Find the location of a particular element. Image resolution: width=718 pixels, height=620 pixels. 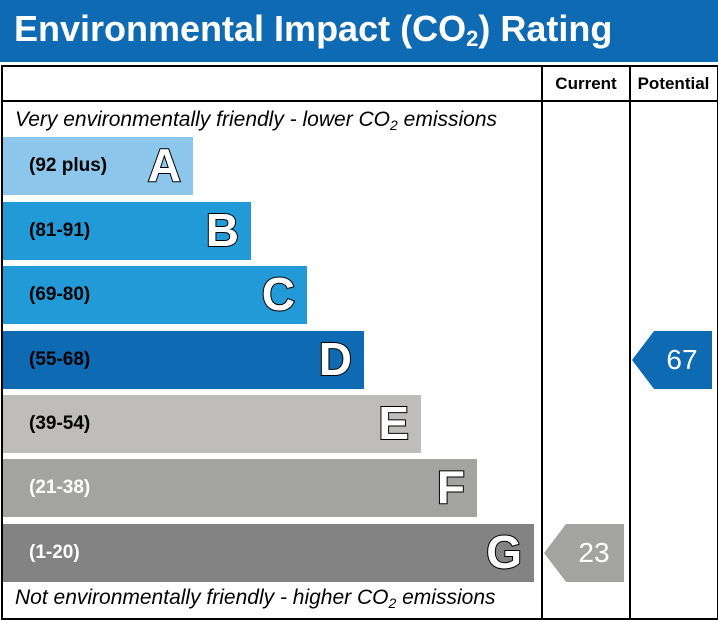

current-rating-marker-arrow is located at coordinates (584, 553).